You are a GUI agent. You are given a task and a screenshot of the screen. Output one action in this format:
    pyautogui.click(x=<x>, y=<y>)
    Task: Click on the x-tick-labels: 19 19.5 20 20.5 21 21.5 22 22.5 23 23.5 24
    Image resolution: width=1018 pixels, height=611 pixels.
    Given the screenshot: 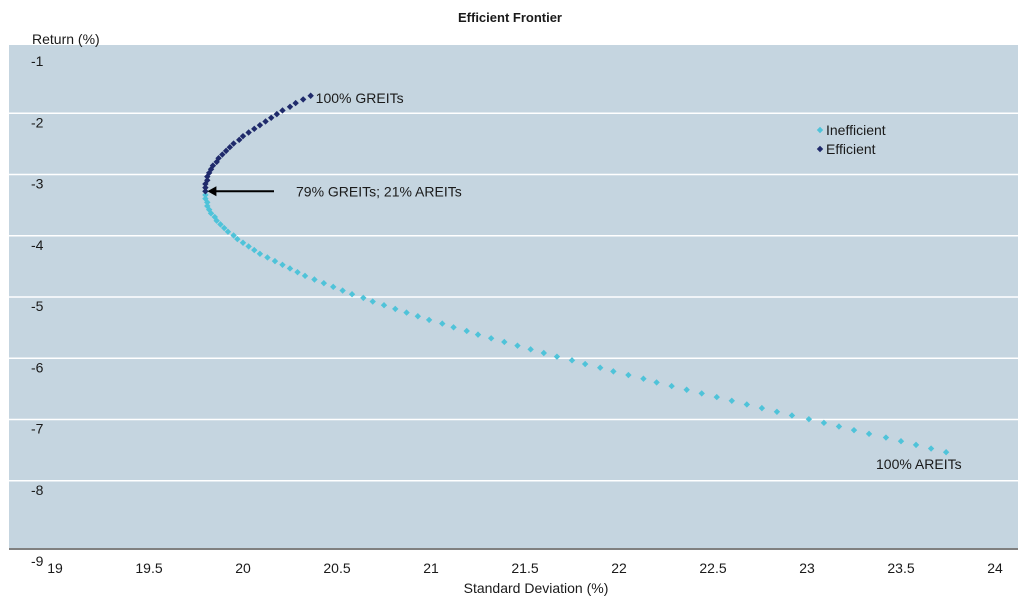 What is the action you would take?
    pyautogui.click(x=525, y=568)
    